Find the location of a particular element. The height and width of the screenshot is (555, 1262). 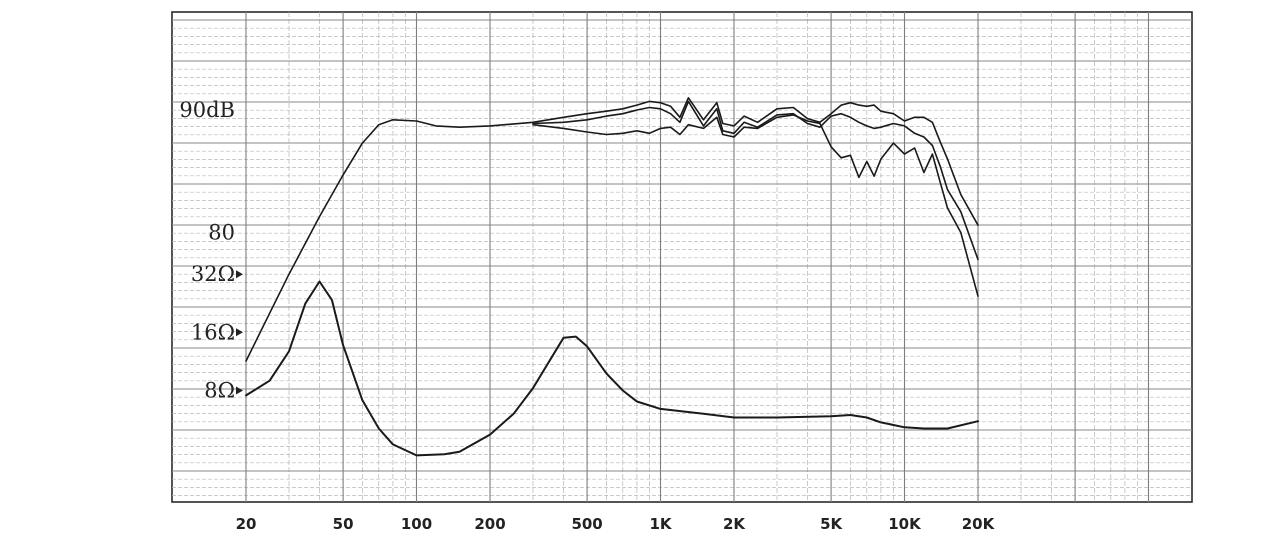

x-tick-label: 1K is located at coordinates (660, 524).